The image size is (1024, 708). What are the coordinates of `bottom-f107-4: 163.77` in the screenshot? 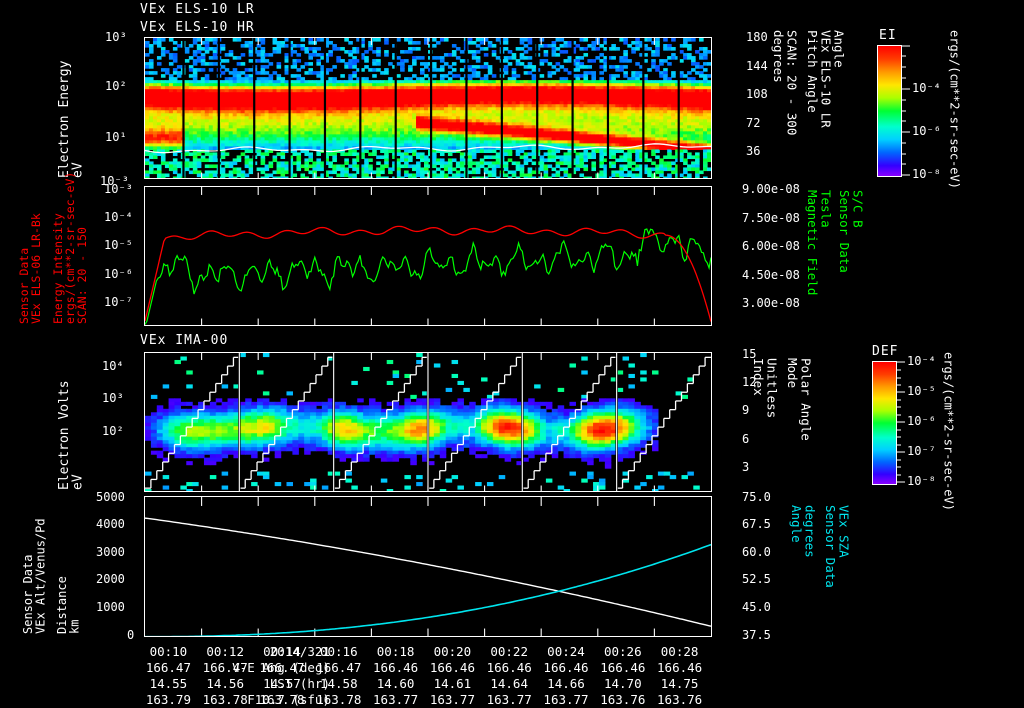 It's located at (396, 699).